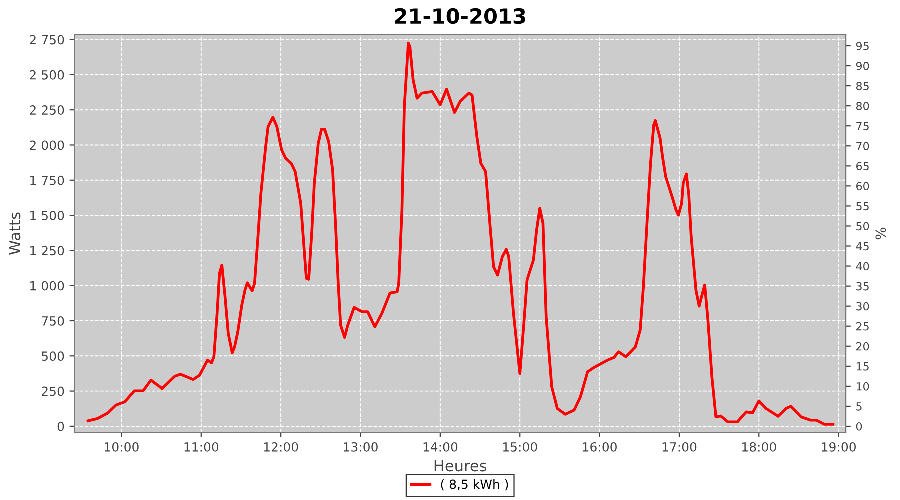 This screenshot has width=900, height=500. Describe the element at coordinates (281, 447) in the screenshot. I see `x-tick-label: 12:00` at that location.